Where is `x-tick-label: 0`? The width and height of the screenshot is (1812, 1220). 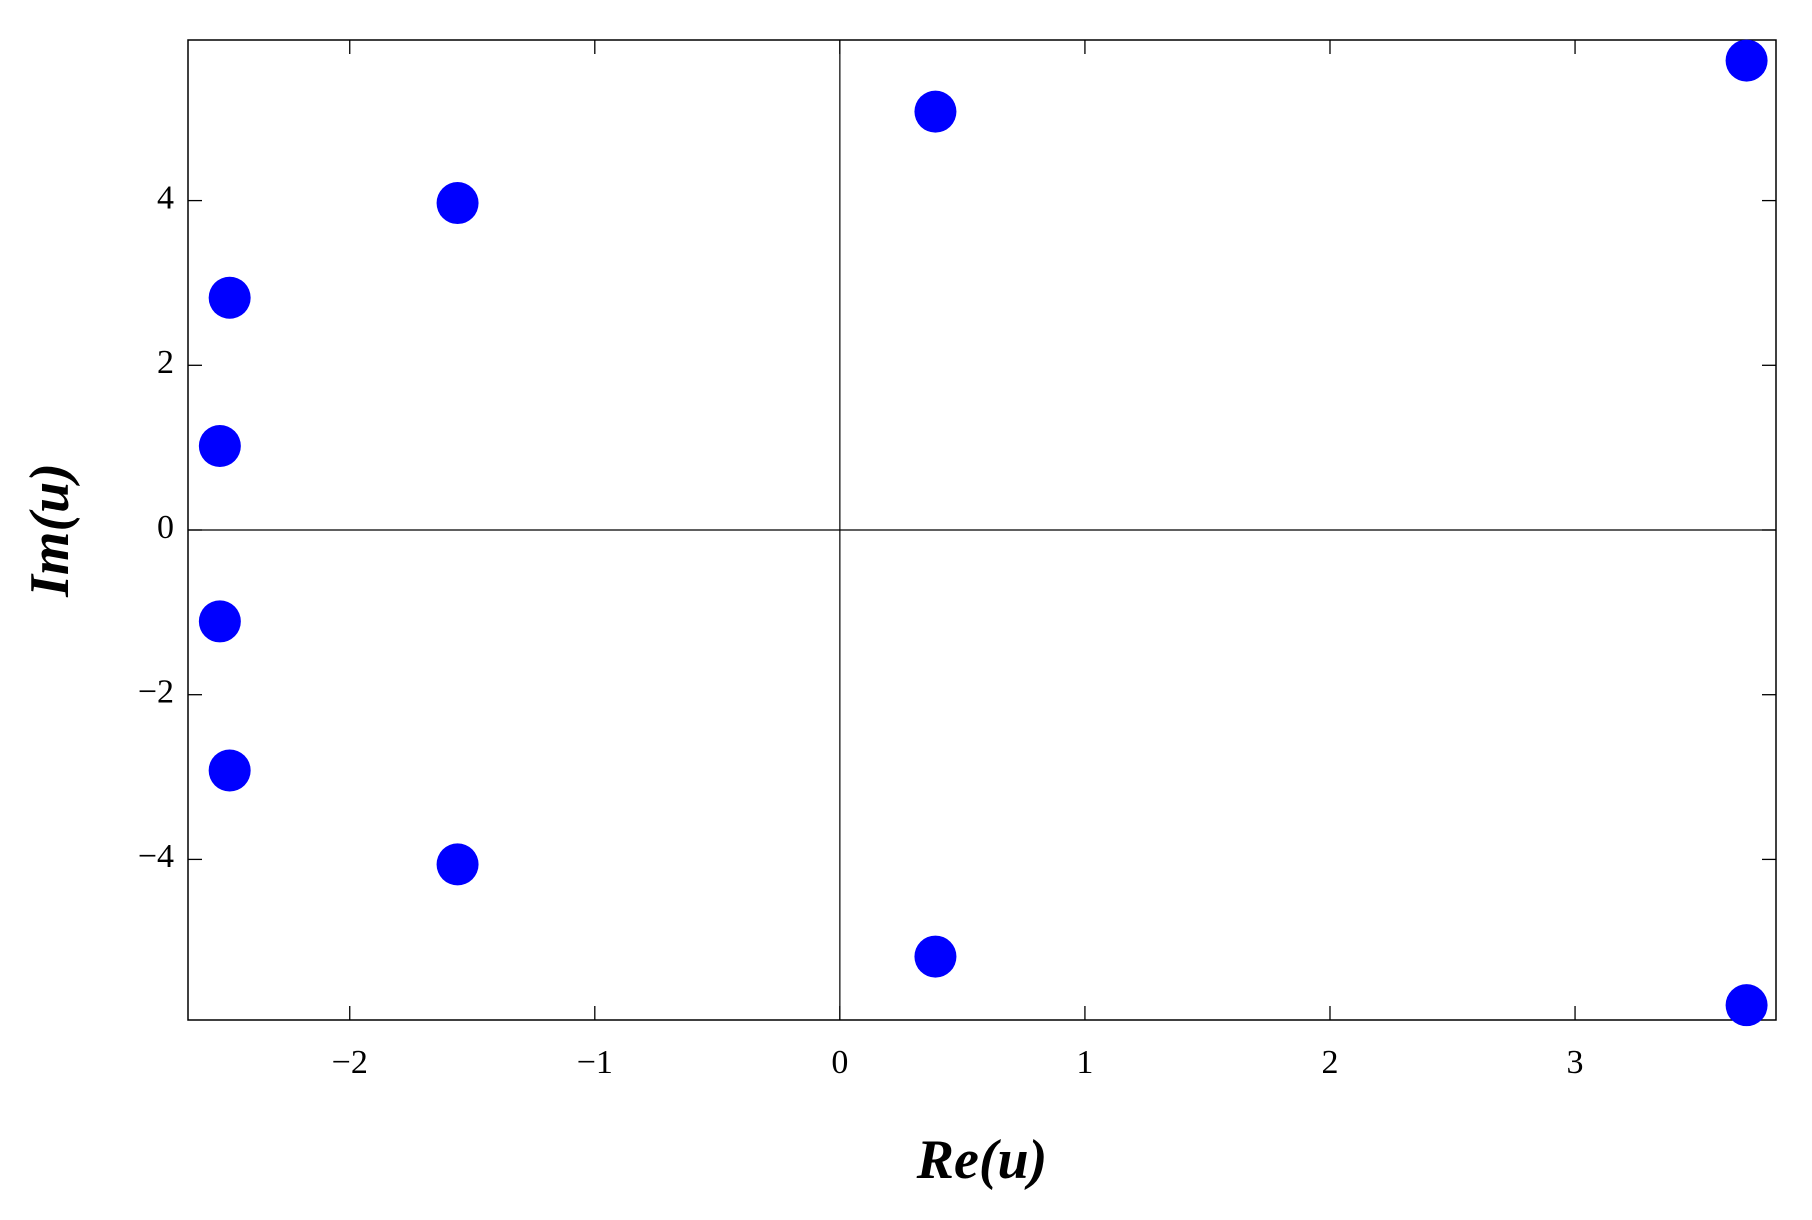
x-tick-label: 0 is located at coordinates (839, 1062).